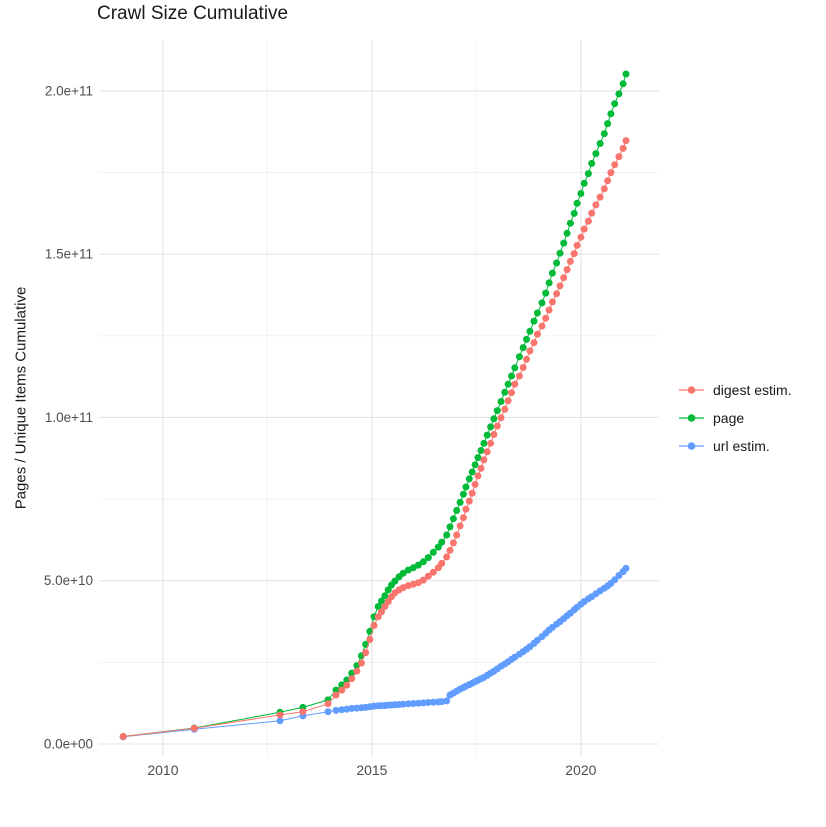  I want to click on y-tick-label: 0.0e+00, so click(68, 744).